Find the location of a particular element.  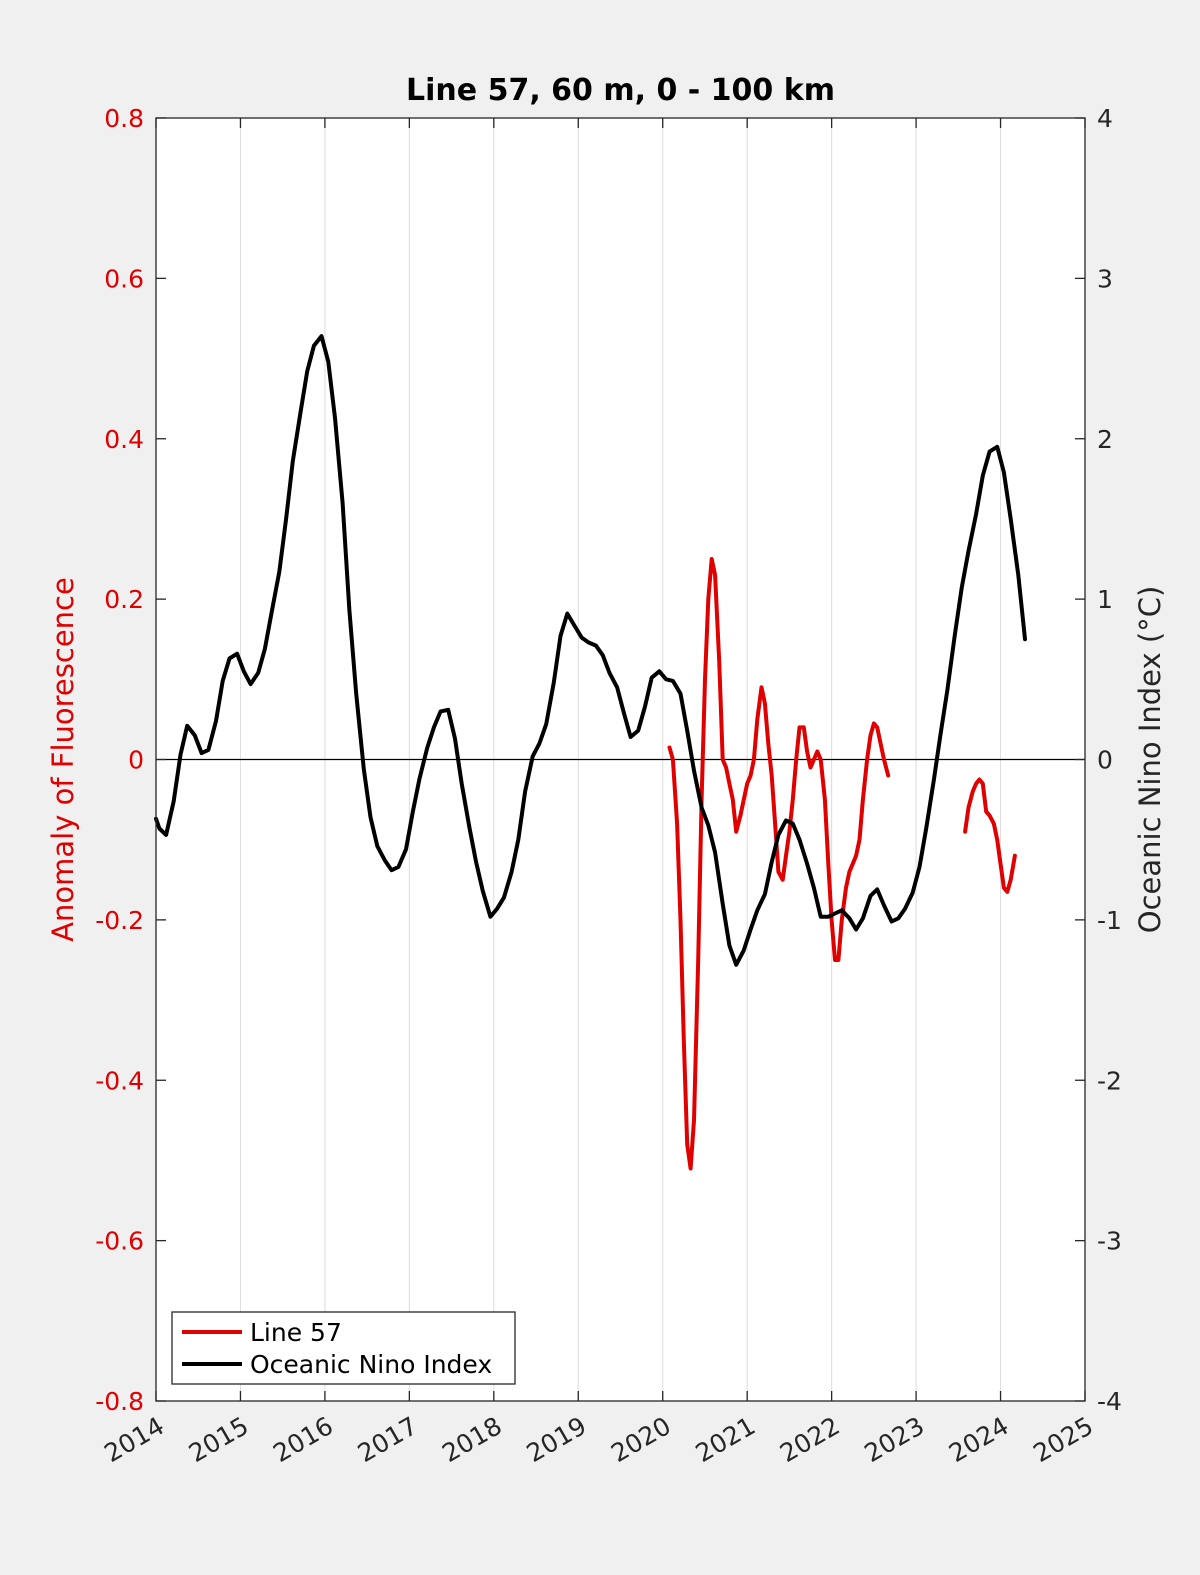

y-axis-right-label: Oceanic Nino Index (°C) is located at coordinates (1150, 760).